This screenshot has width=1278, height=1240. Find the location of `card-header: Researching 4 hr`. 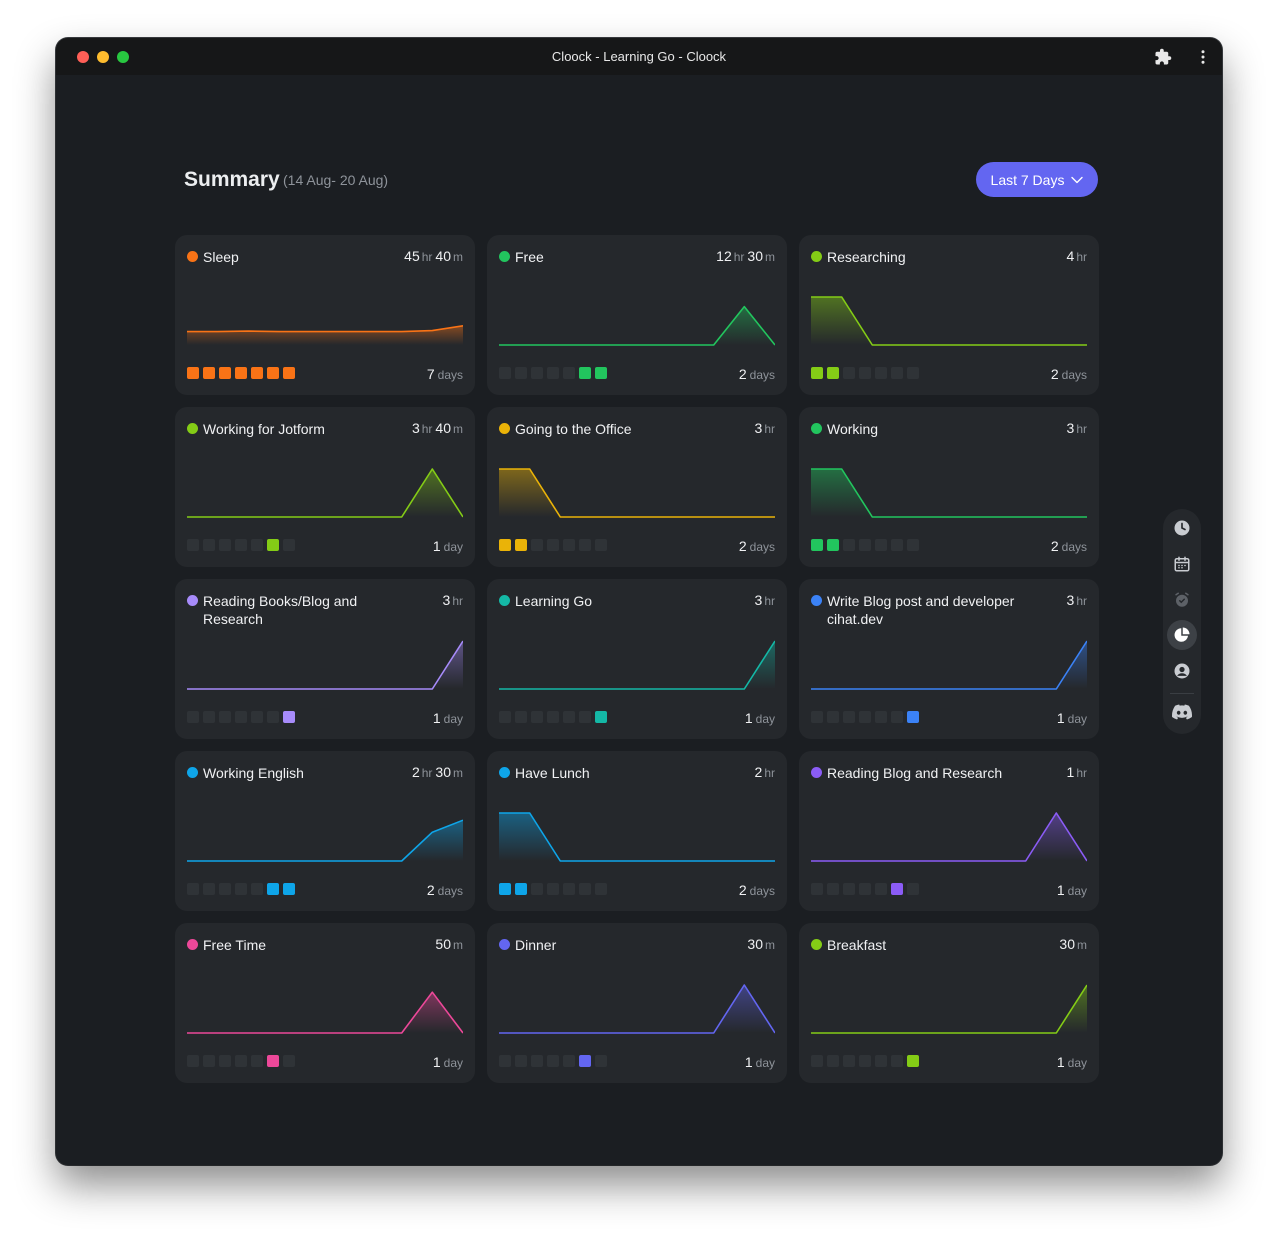

card-header: Researching 4 hr is located at coordinates (949, 257).